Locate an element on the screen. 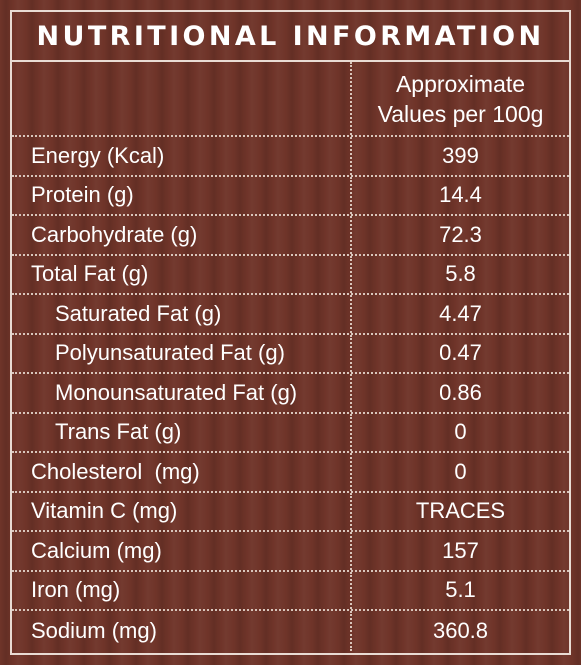 This screenshot has height=665, width=581. table-row: Iron (mg) 5.1 is located at coordinates (290, 591).